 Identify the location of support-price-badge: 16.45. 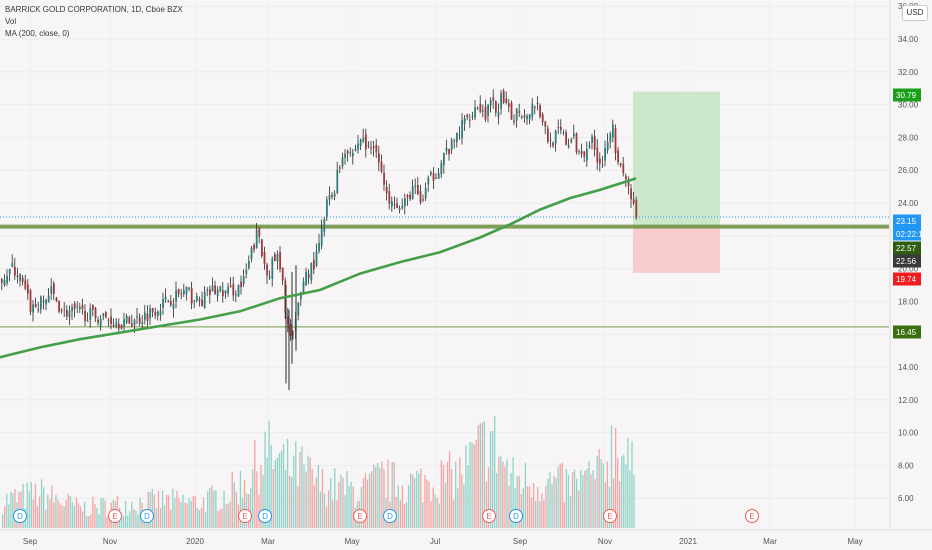
(907, 332).